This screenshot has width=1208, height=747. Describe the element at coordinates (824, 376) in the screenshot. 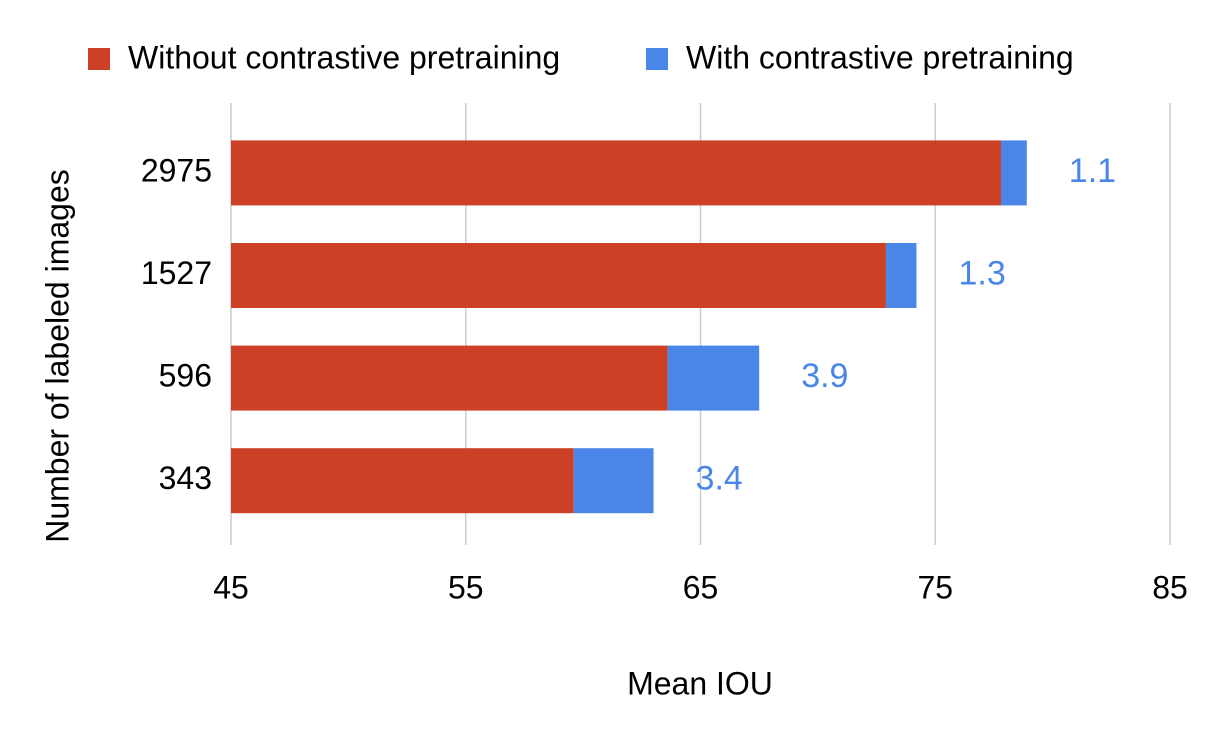

I see `data-label: 3.9` at that location.